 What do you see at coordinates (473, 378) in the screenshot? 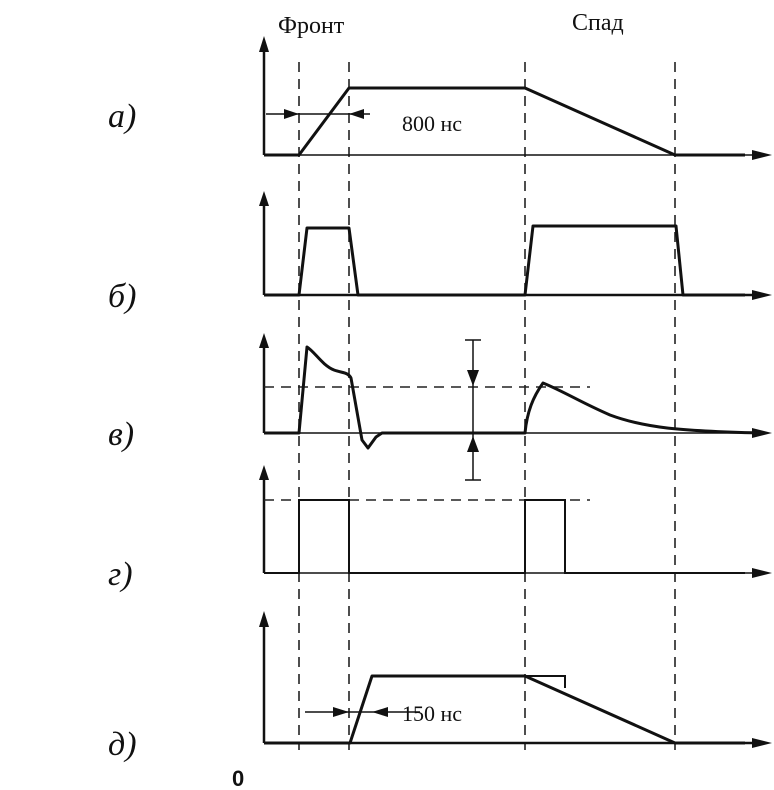
I see `amplitude-arrow-top` at bounding box center [473, 378].